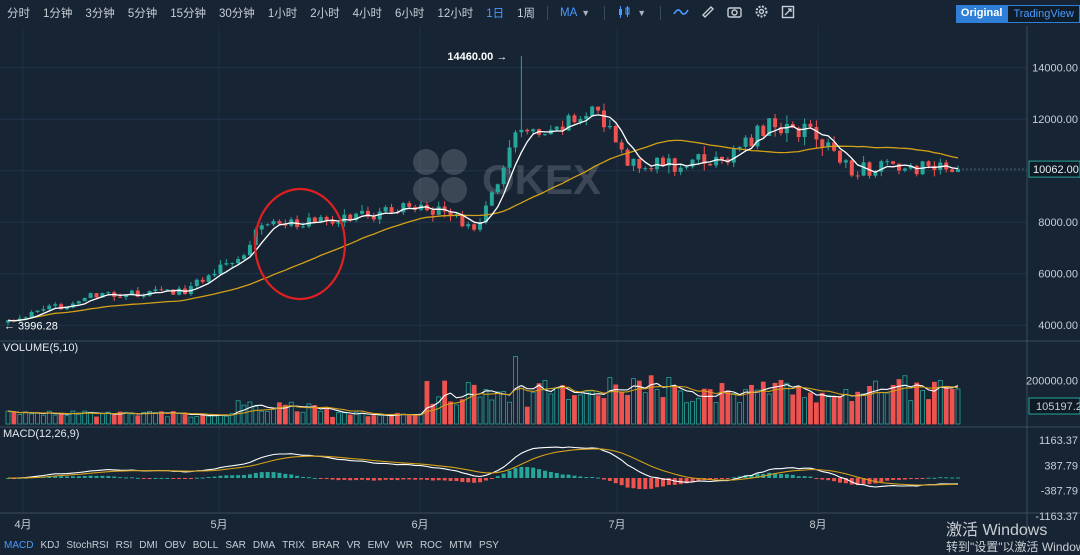 This screenshot has height=555, width=1080. What do you see at coordinates (367, 14) in the screenshot?
I see `timeframe-8: 4小时` at bounding box center [367, 14].